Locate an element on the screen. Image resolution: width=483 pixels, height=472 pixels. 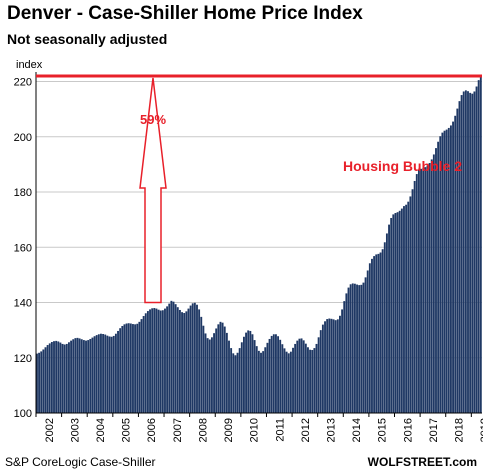
x-tick-label: 2017 is located at coordinates (434, 430).